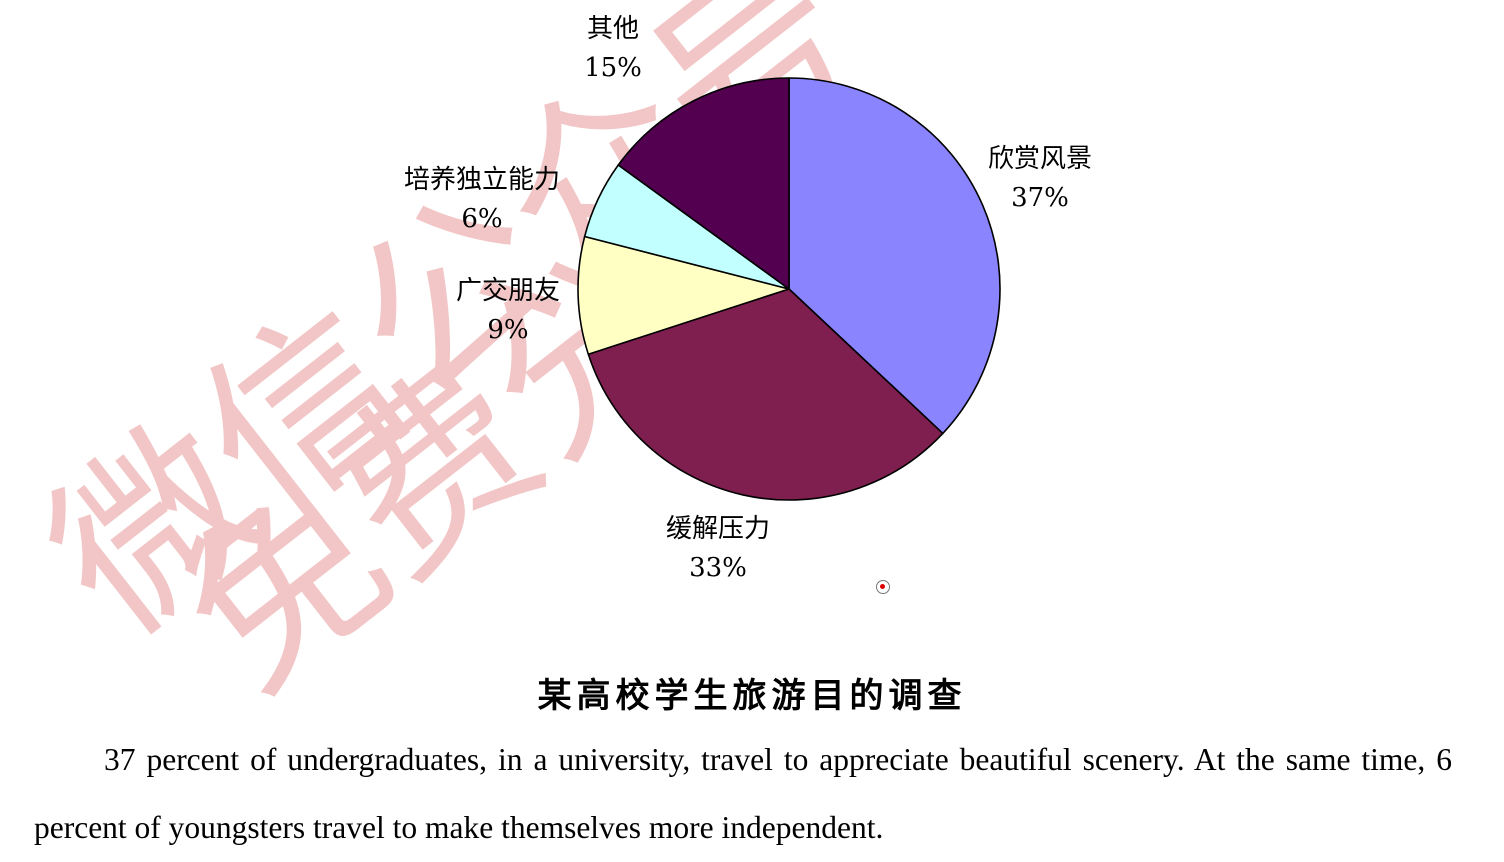  What do you see at coordinates (507, 330) in the screenshot?
I see `slice-value-3: 9%` at bounding box center [507, 330].